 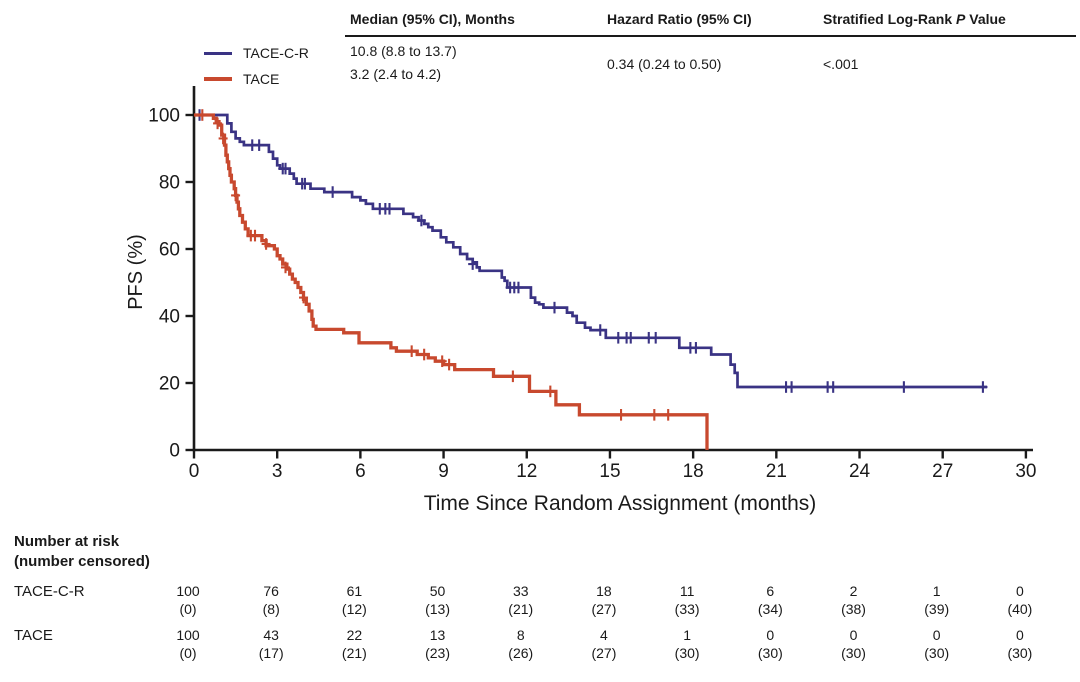 What do you see at coordinates (693, 471) in the screenshot?
I see `x-tick-label: 18` at bounding box center [693, 471].